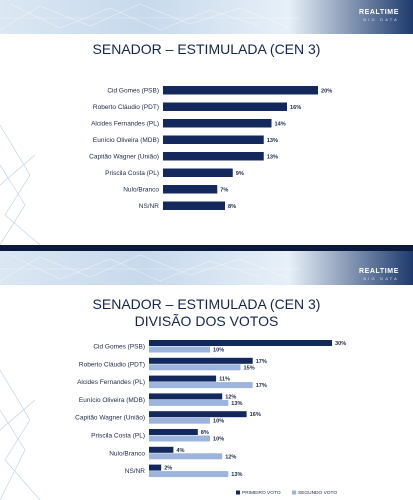 This screenshot has height=500, width=413. Describe the element at coordinates (206, 248) in the screenshot. I see `slide-divider` at that location.